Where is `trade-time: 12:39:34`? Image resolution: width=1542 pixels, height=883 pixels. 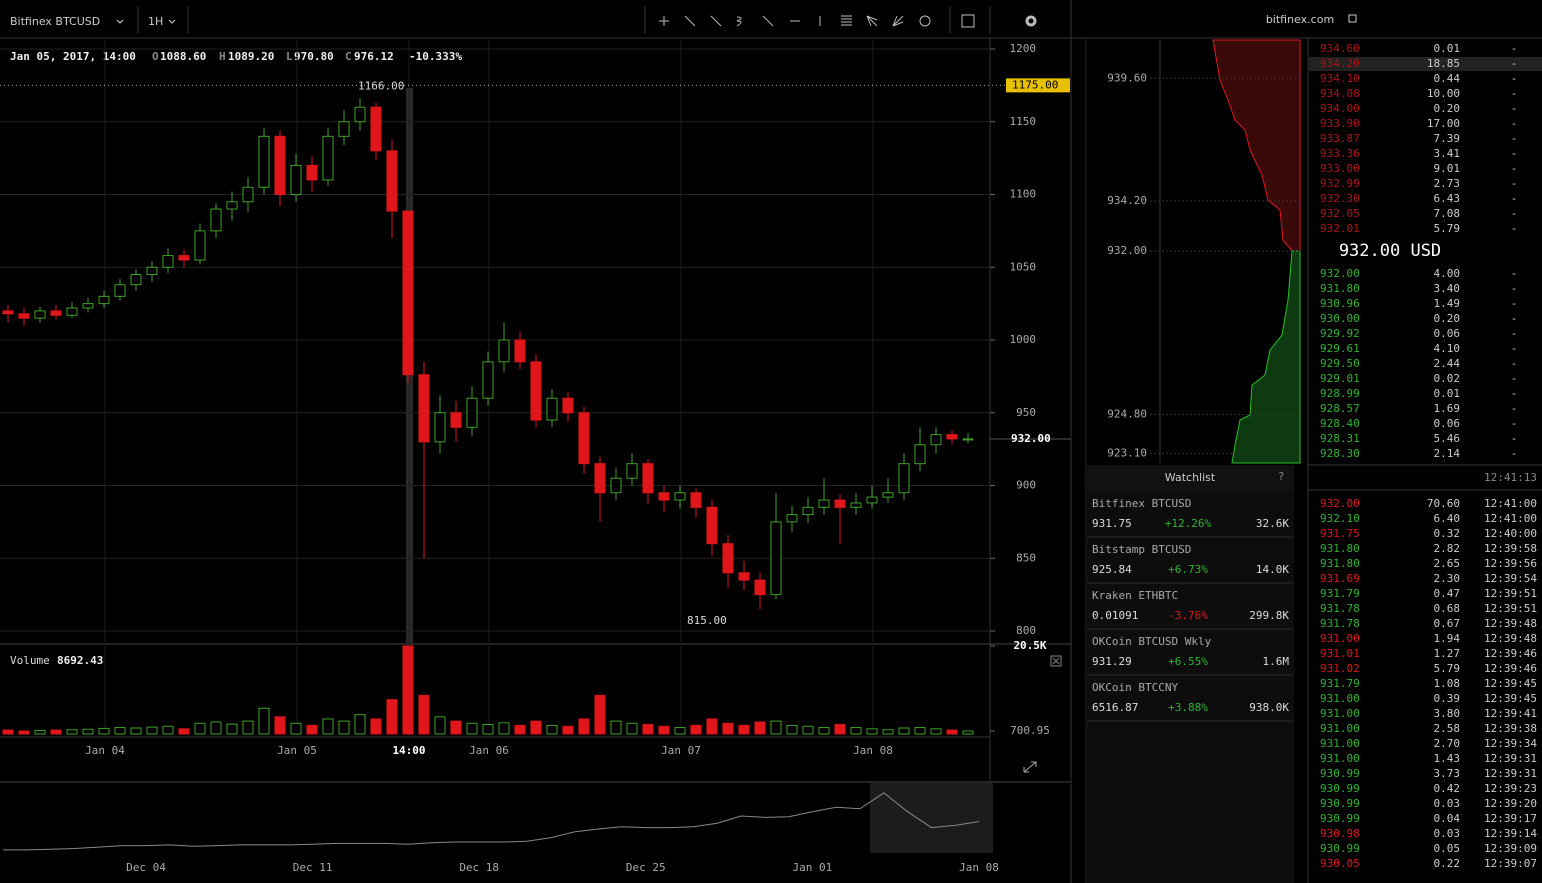 trade-time: 12:39:34 is located at coordinates (1510, 743).